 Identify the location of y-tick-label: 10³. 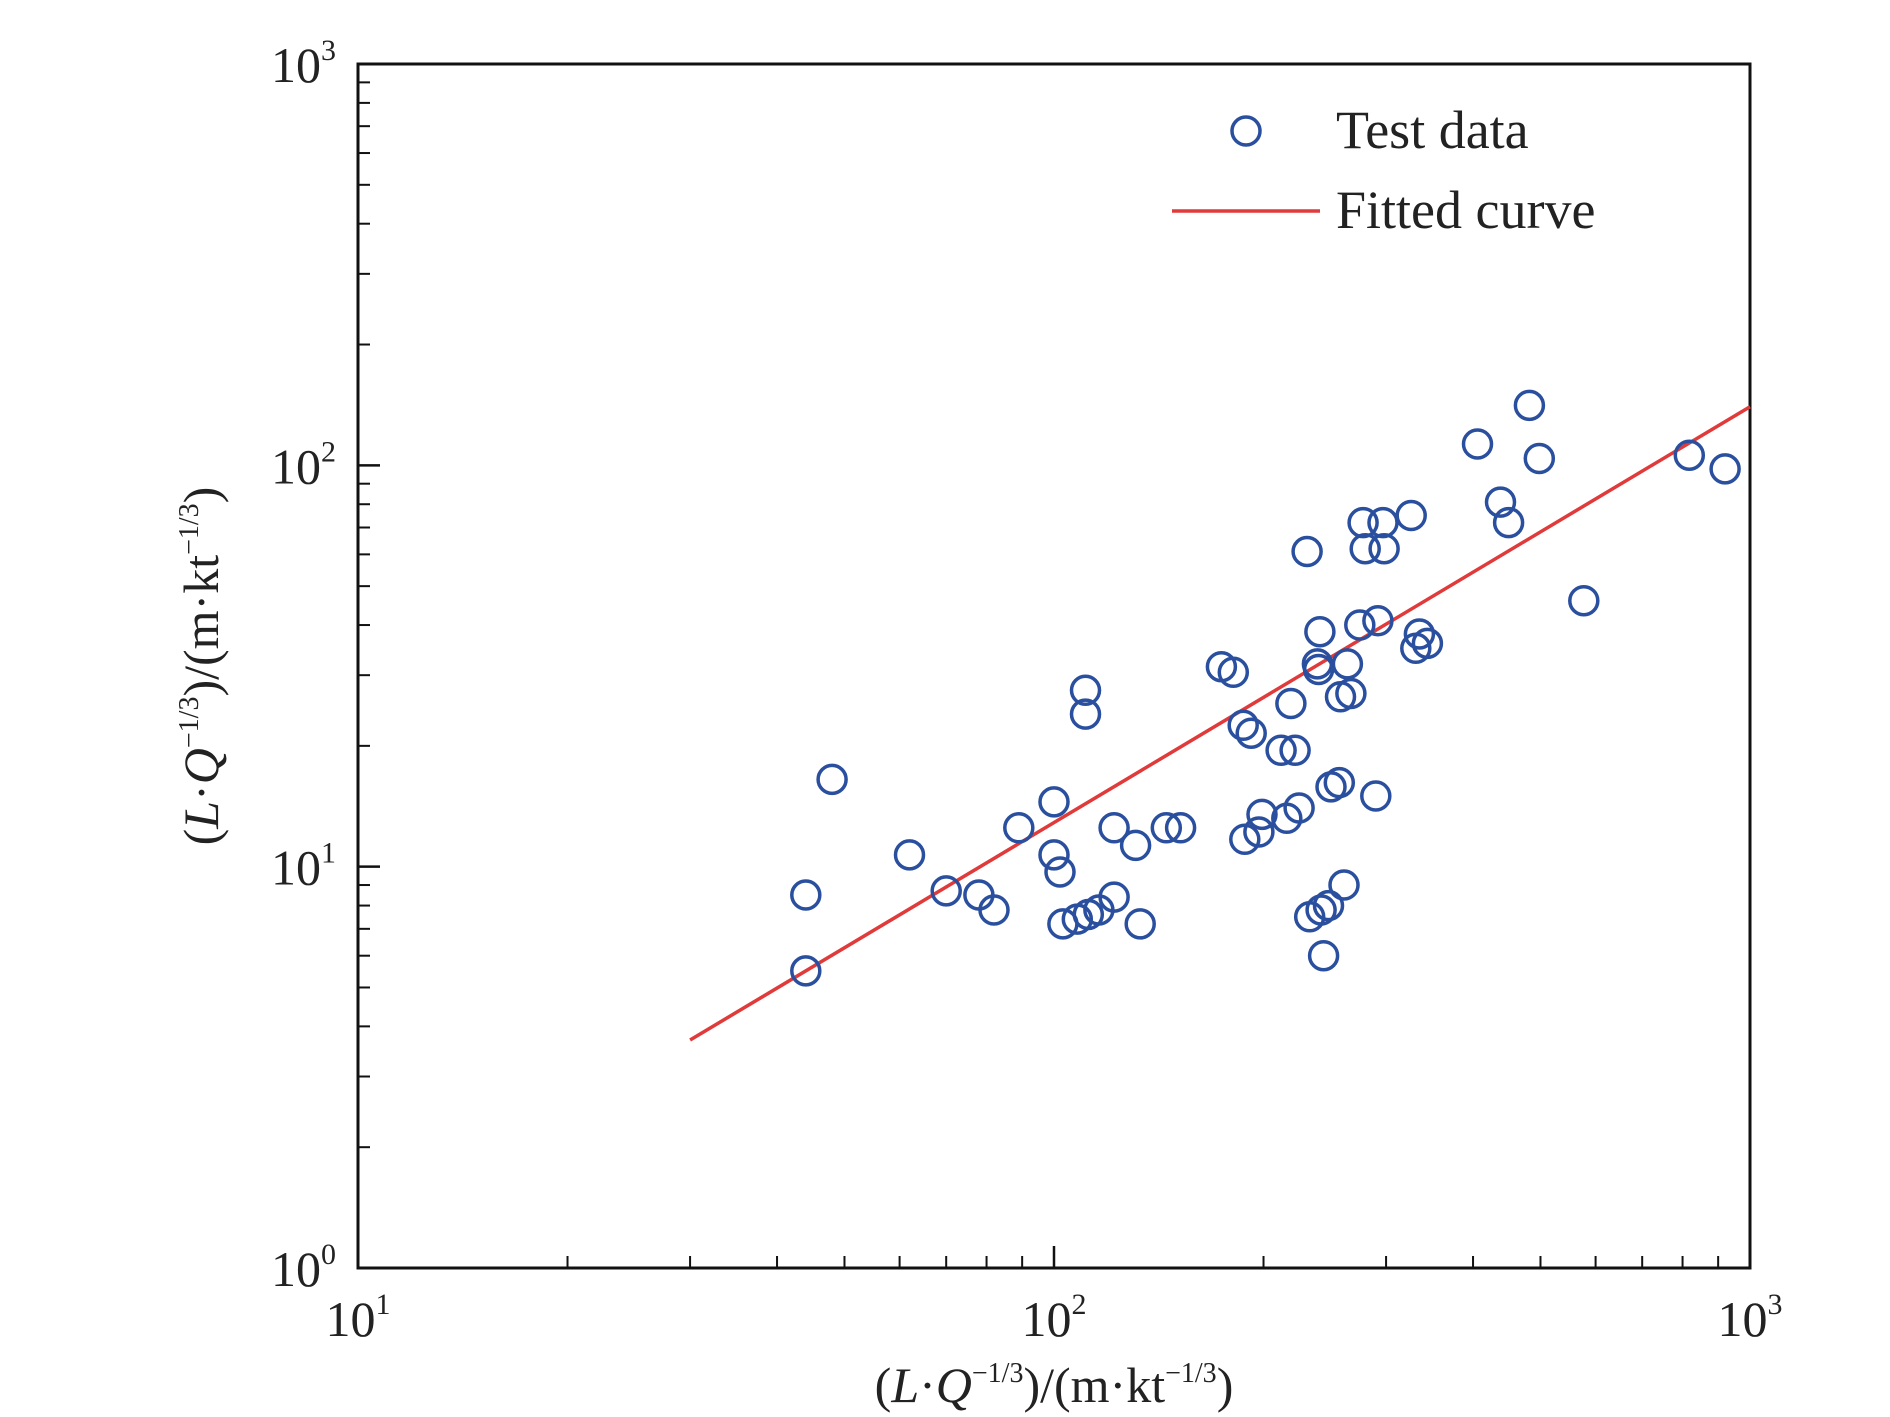
(303, 63).